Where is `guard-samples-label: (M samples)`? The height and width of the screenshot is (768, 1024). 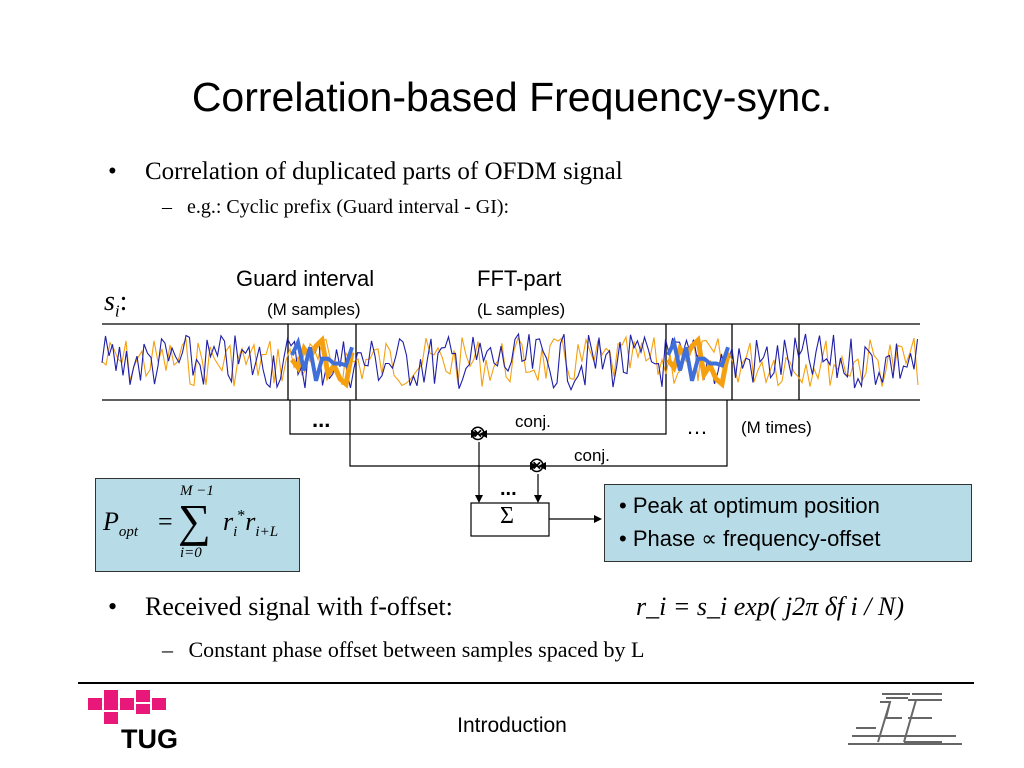
guard-samples-label: (M samples) is located at coordinates (314, 309).